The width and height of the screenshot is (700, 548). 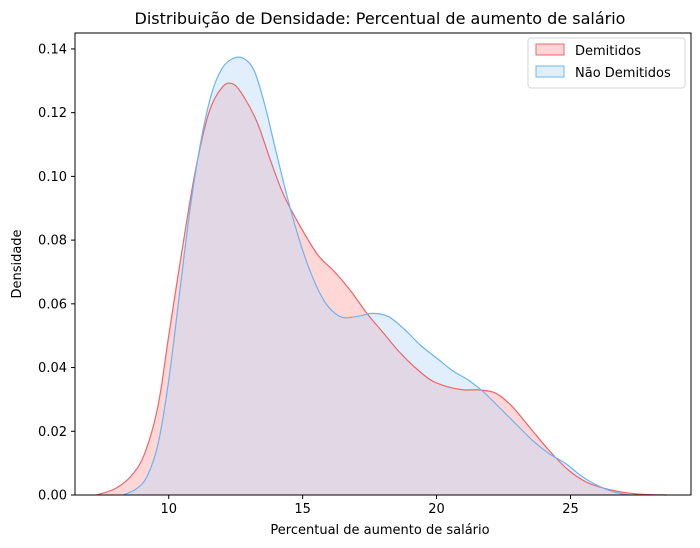 I want to click on y-tick-label: 0.02, so click(x=52, y=432).